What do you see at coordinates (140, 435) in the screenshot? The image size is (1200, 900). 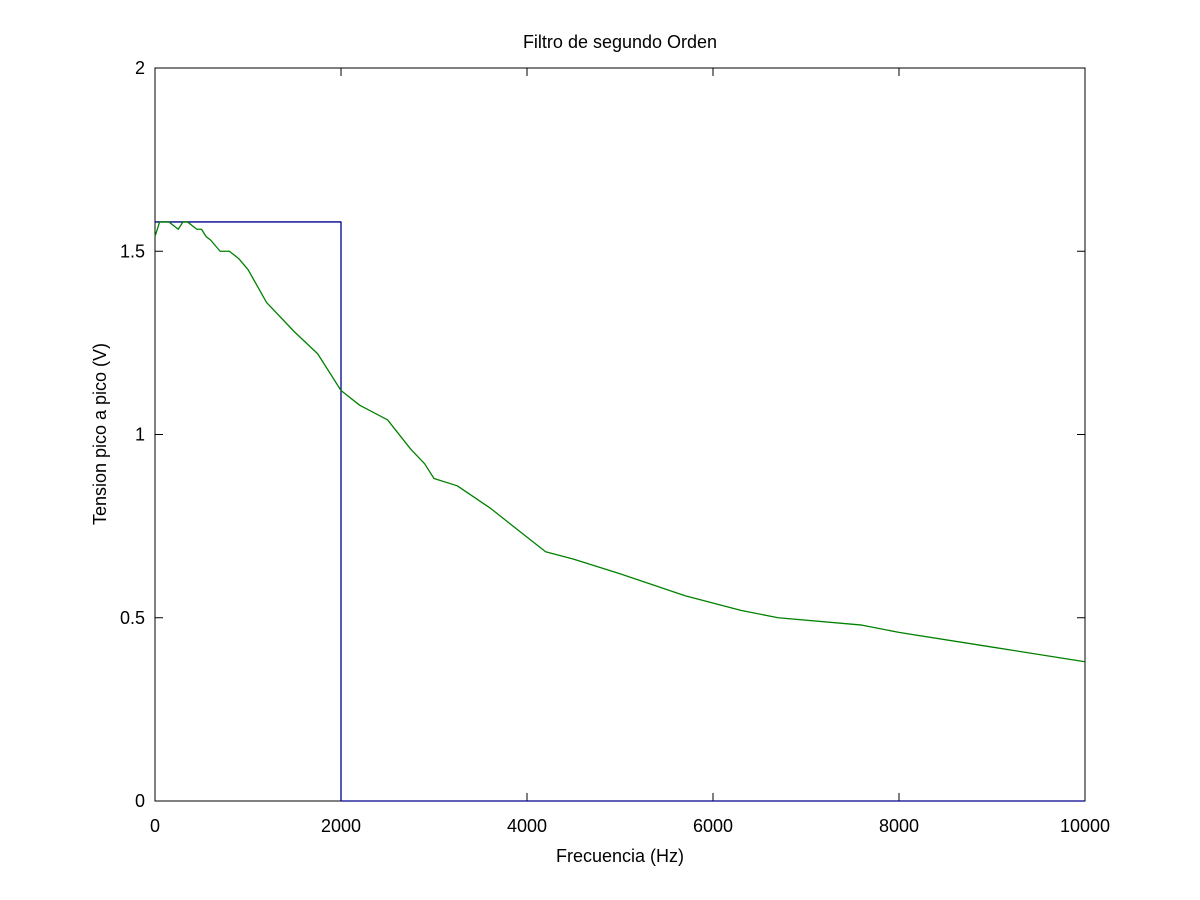 I see `y-tick-label: 1` at bounding box center [140, 435].